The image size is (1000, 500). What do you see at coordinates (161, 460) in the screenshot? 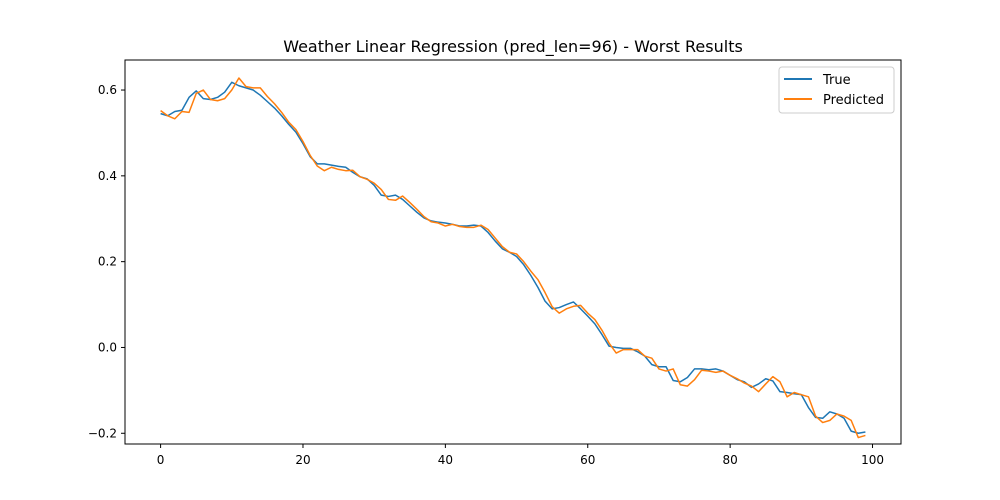
I see `x-tick-label: 0` at bounding box center [161, 460].